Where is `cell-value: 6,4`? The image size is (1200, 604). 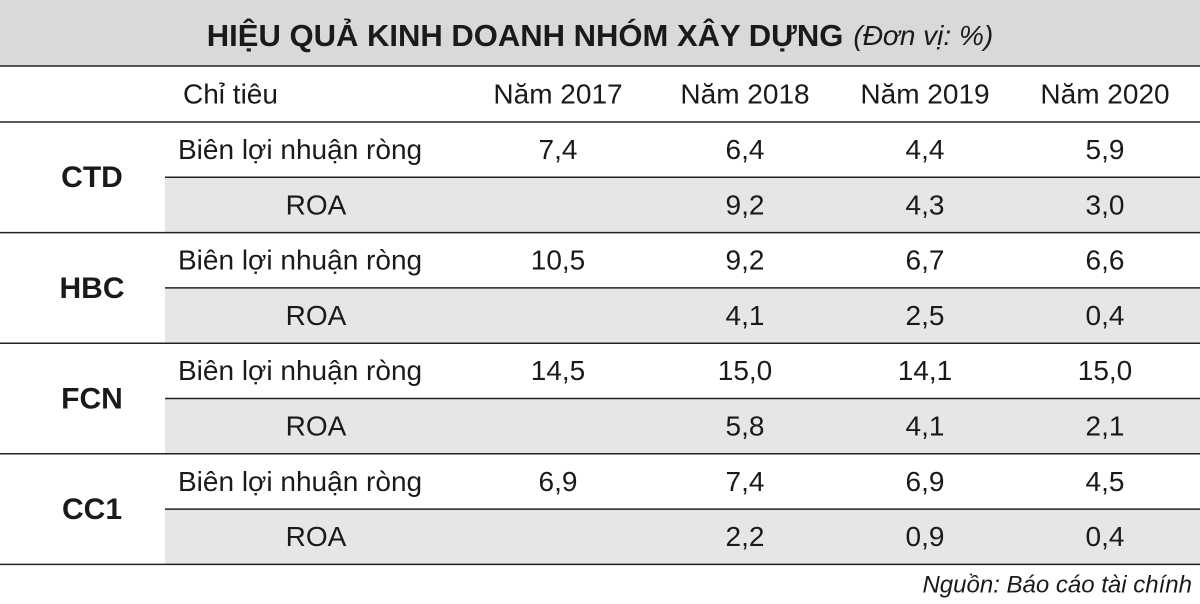
cell-value: 6,4 is located at coordinates (745, 149).